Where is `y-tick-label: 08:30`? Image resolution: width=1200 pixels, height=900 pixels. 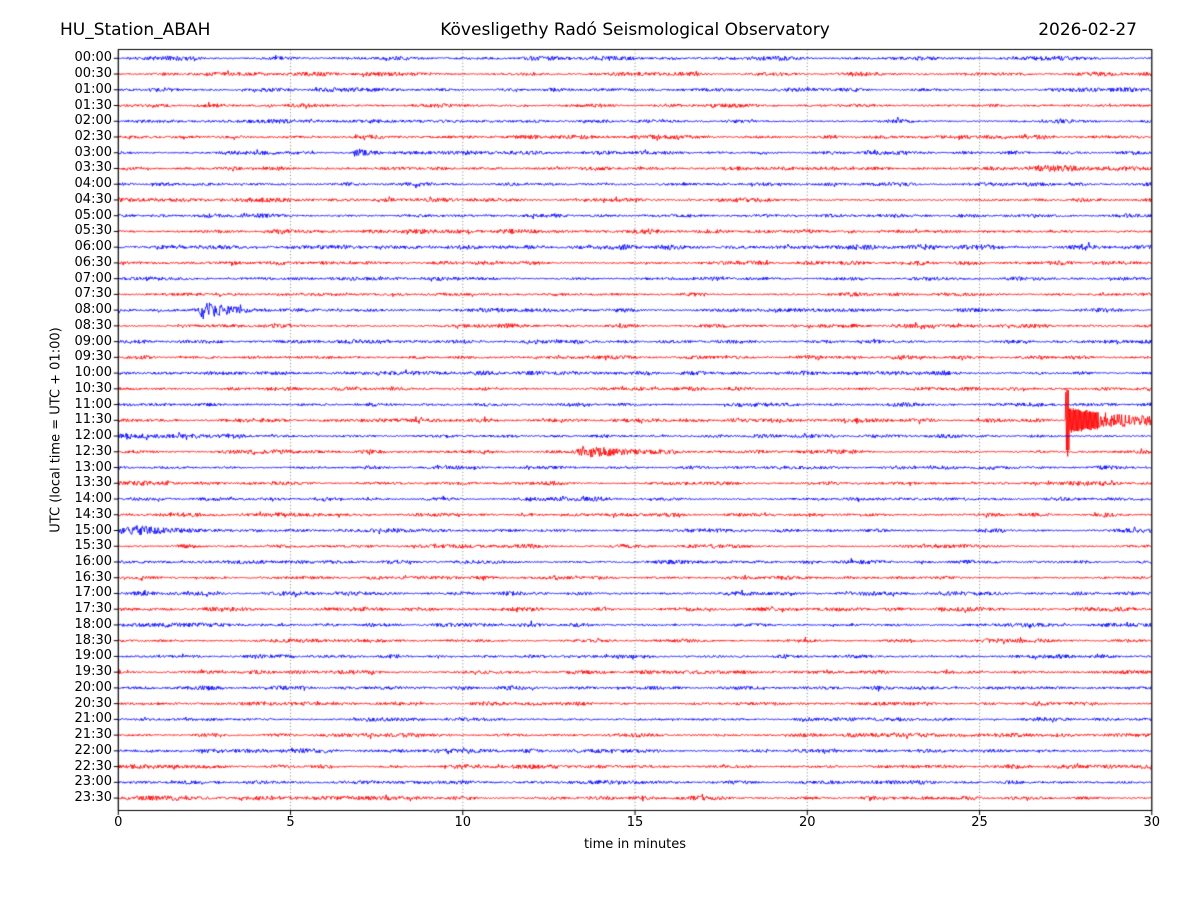 y-tick-label: 08:30 is located at coordinates (93, 325).